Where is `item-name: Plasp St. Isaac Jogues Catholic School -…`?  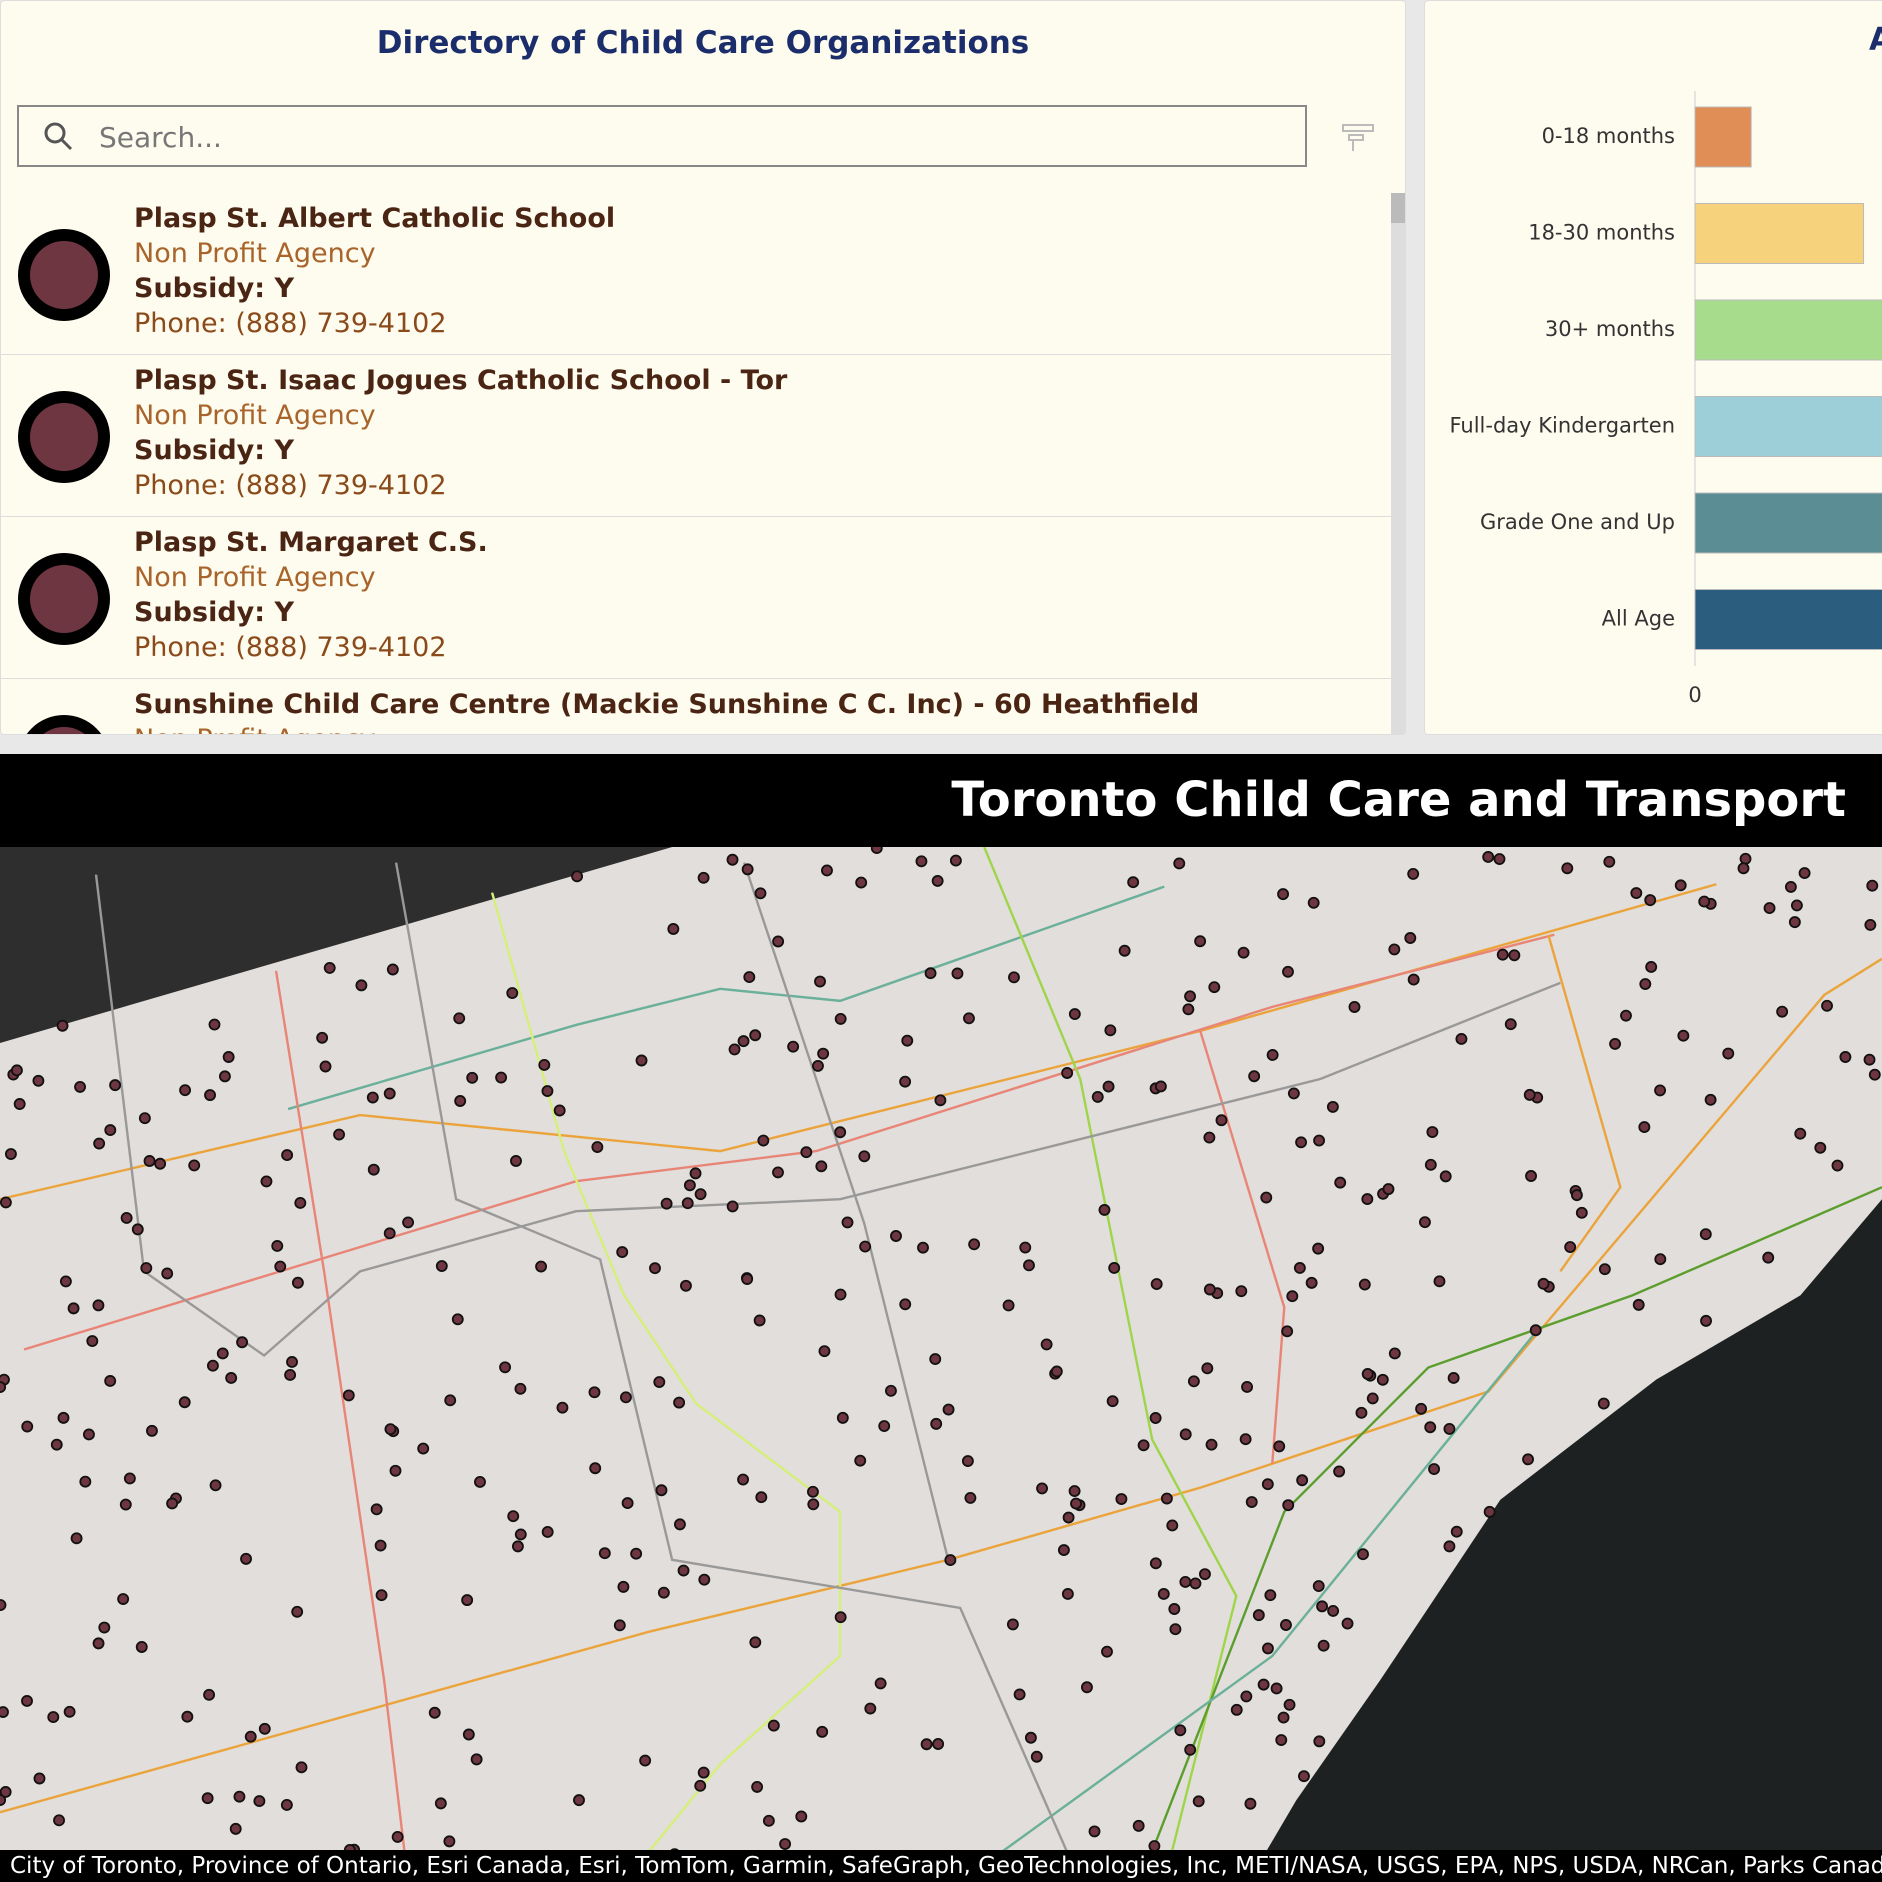
item-name: Plasp St. Isaac Jogues Catholic School -… is located at coordinates (461, 380).